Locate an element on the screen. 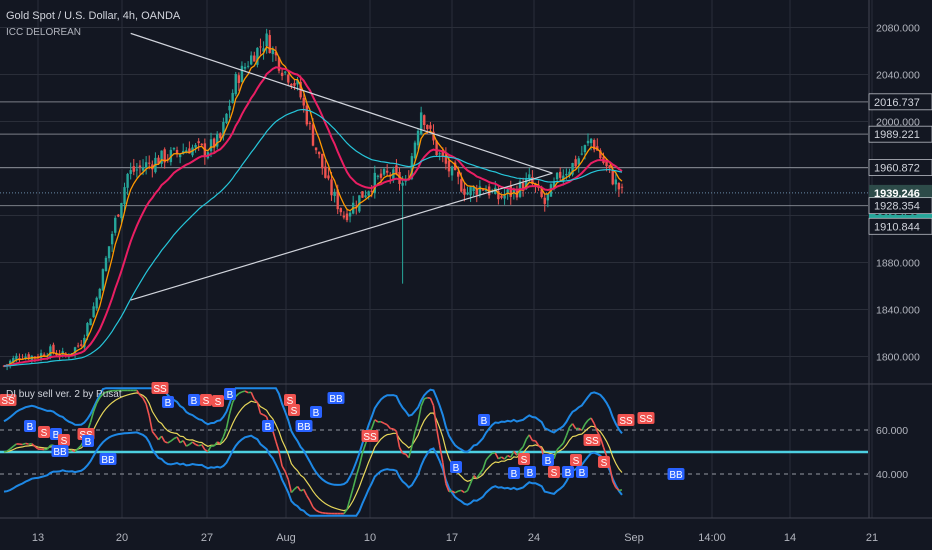 Image resolution: width=932 pixels, height=550 pixels. time-tick-label: Sep is located at coordinates (634, 538).